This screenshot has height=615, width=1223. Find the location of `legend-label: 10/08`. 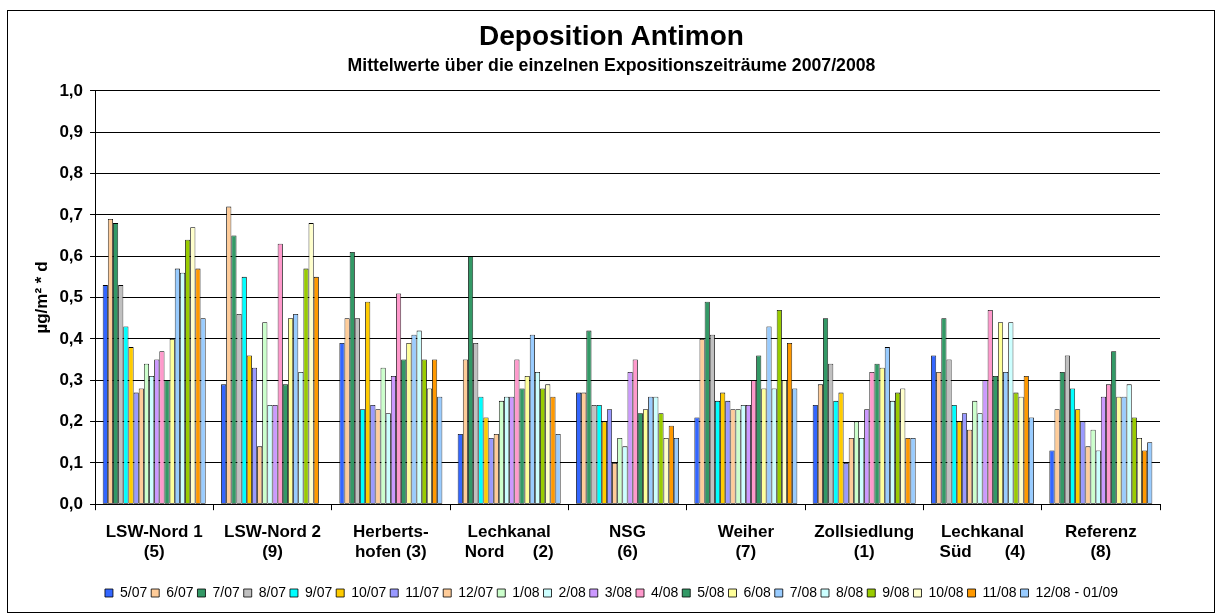

legend-label: 10/08 is located at coordinates (946, 591).